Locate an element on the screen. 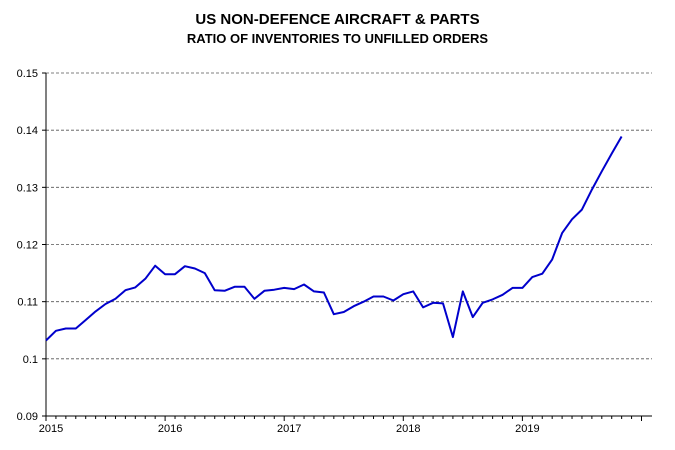 The height and width of the screenshot is (450, 675). y-tick-label: 0.09 is located at coordinates (27, 417).